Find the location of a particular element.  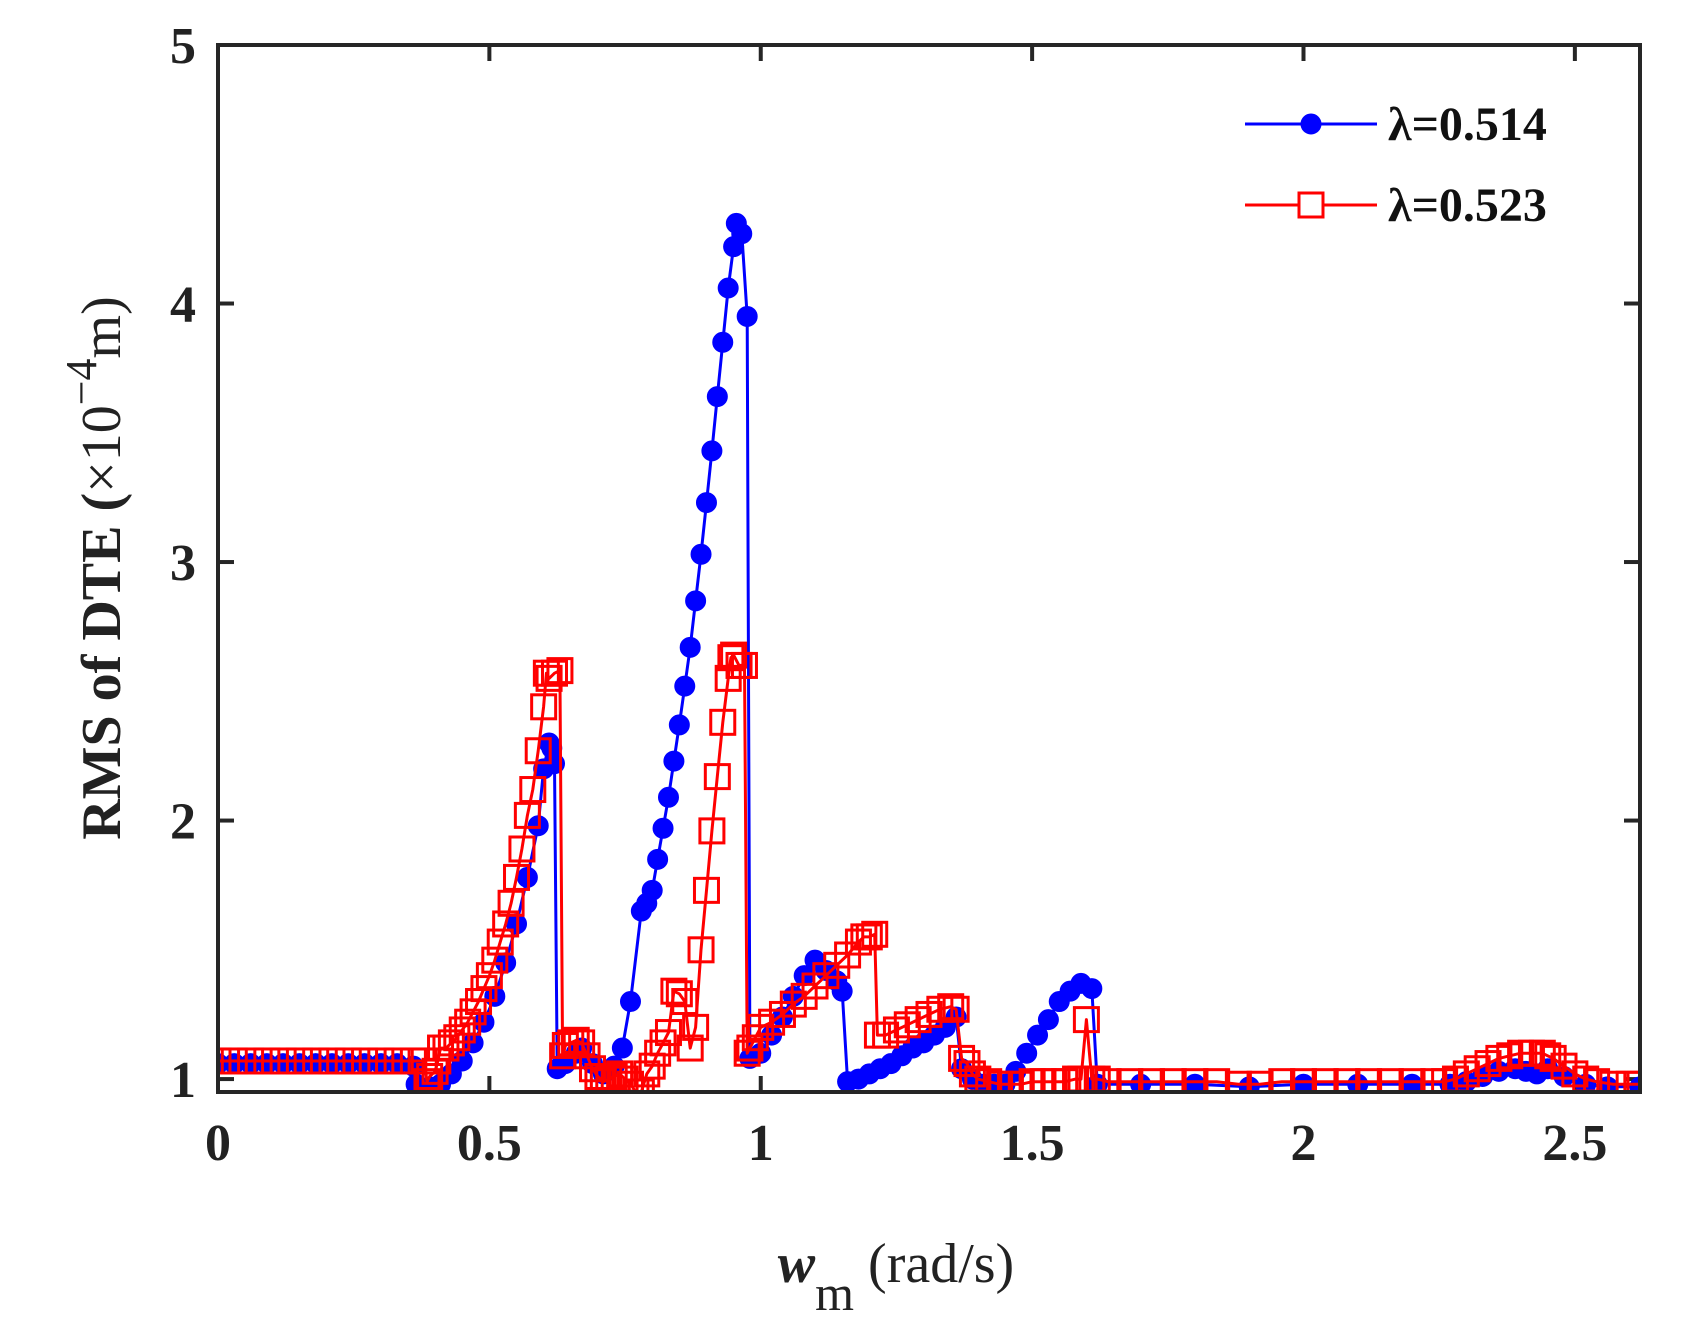

y-axis-unit: m) is located at coordinates (102, 327).